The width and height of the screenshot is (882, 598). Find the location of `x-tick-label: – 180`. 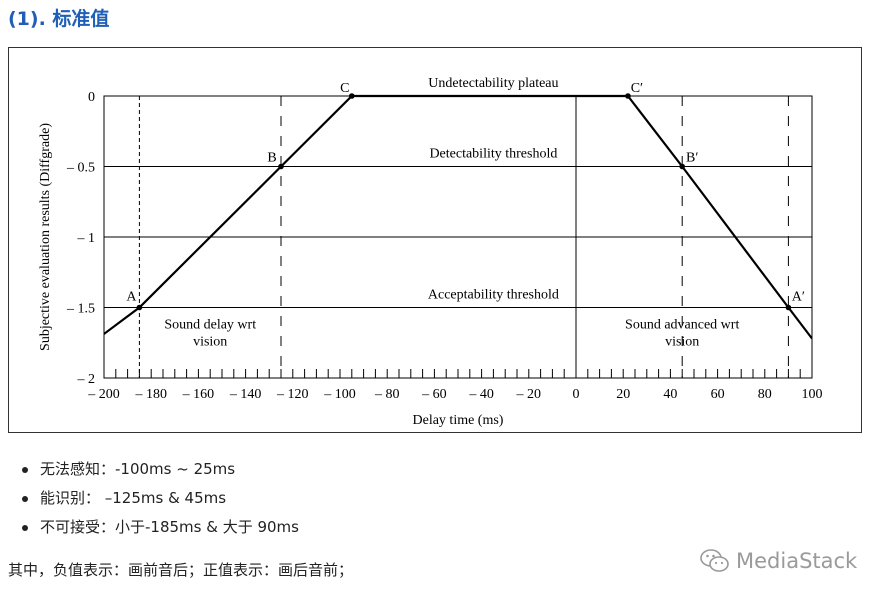

x-tick-label: – 180 is located at coordinates (150, 394).